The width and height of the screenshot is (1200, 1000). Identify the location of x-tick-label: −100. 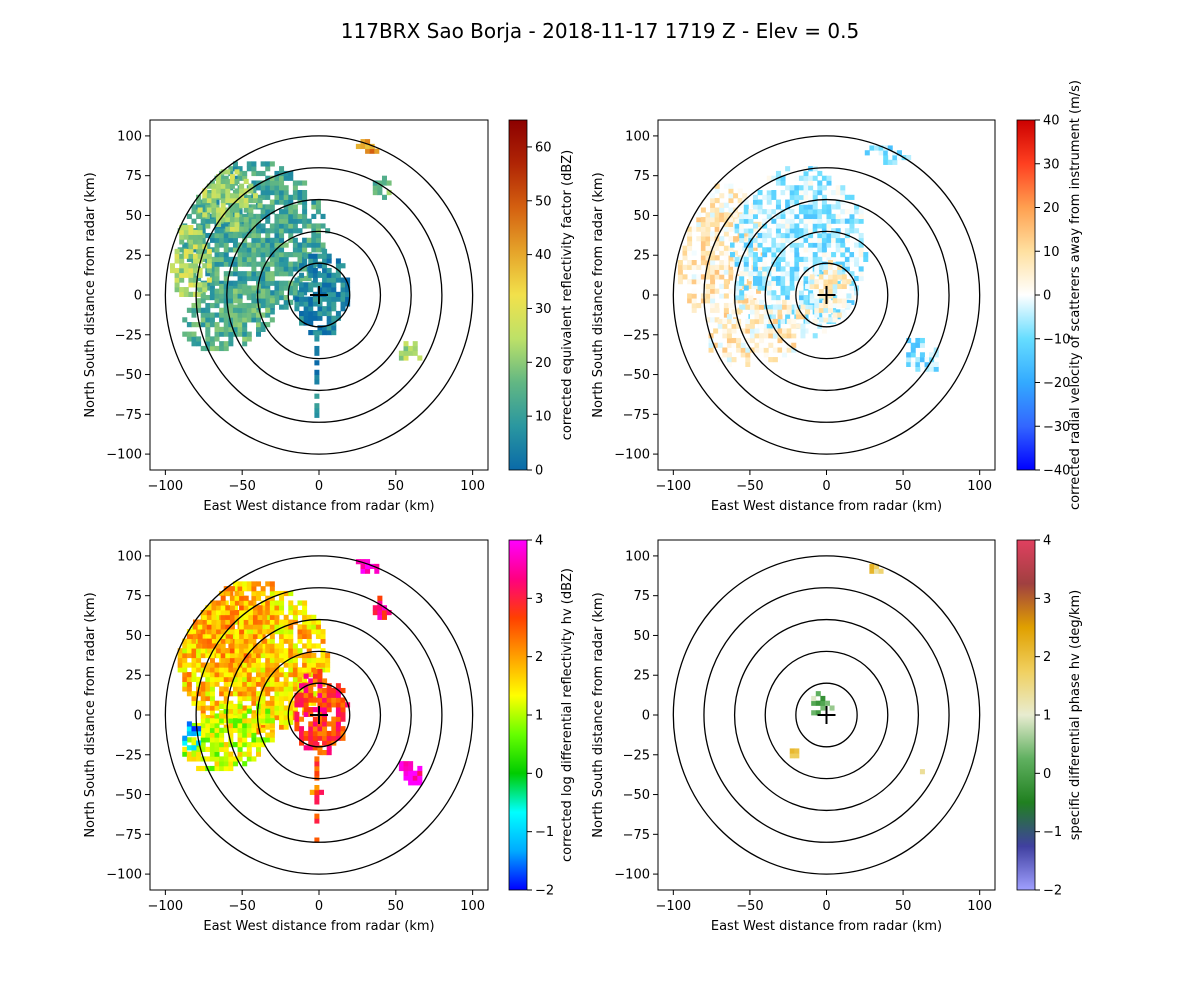
(166, 486).